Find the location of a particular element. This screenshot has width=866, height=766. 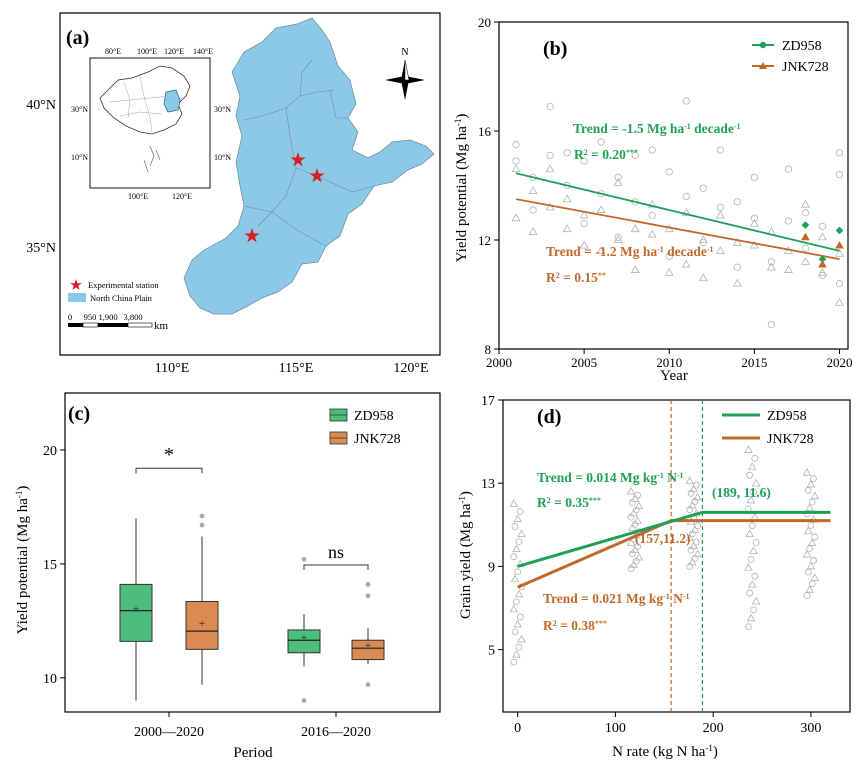

significance-bracket is located at coordinates (169, 470).